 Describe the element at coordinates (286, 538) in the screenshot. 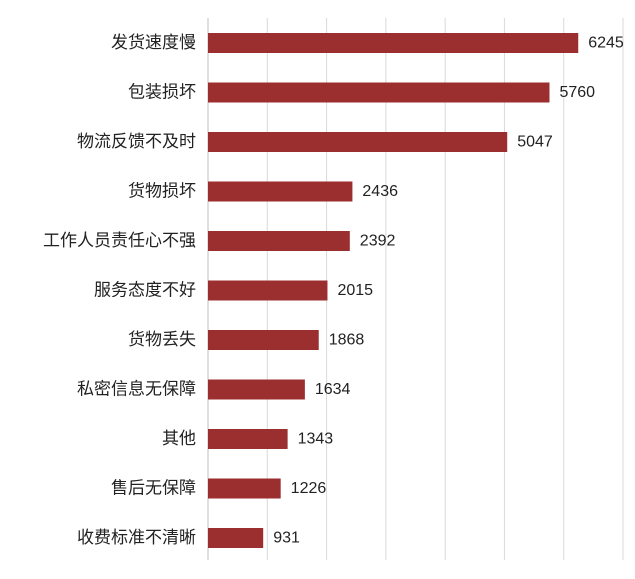

I see `data-label: 931` at that location.